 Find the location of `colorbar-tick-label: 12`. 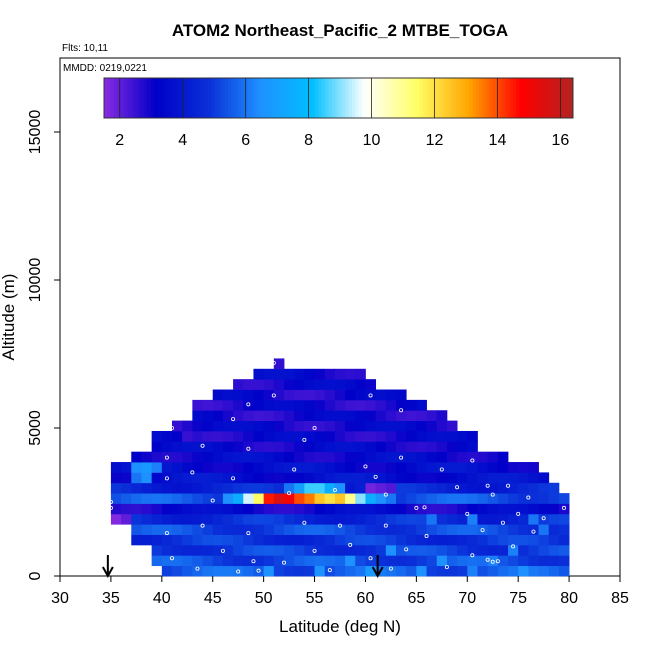

colorbar-tick-label: 12 is located at coordinates (435, 140).